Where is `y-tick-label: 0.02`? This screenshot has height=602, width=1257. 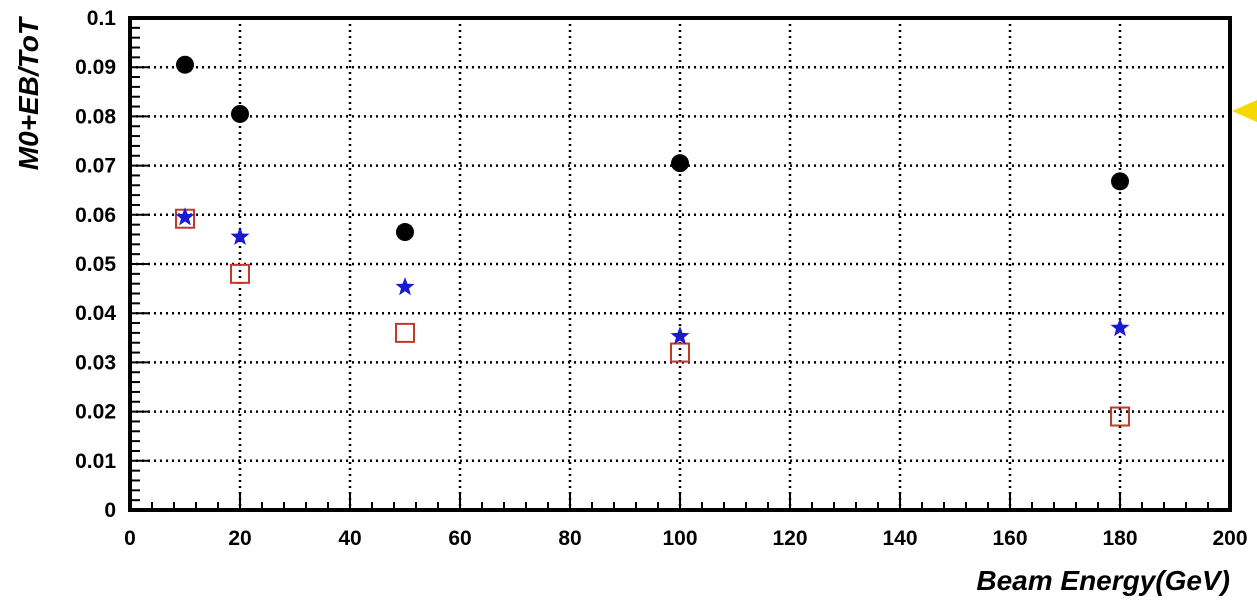 y-tick-label: 0.02 is located at coordinates (95, 412).